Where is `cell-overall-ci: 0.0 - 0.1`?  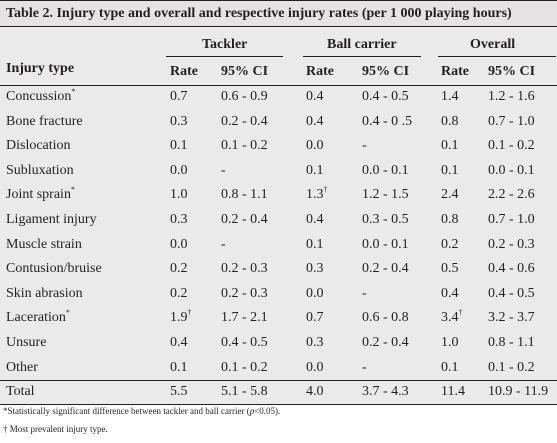
cell-overall-ci: 0.0 - 0.1 is located at coordinates (511, 170).